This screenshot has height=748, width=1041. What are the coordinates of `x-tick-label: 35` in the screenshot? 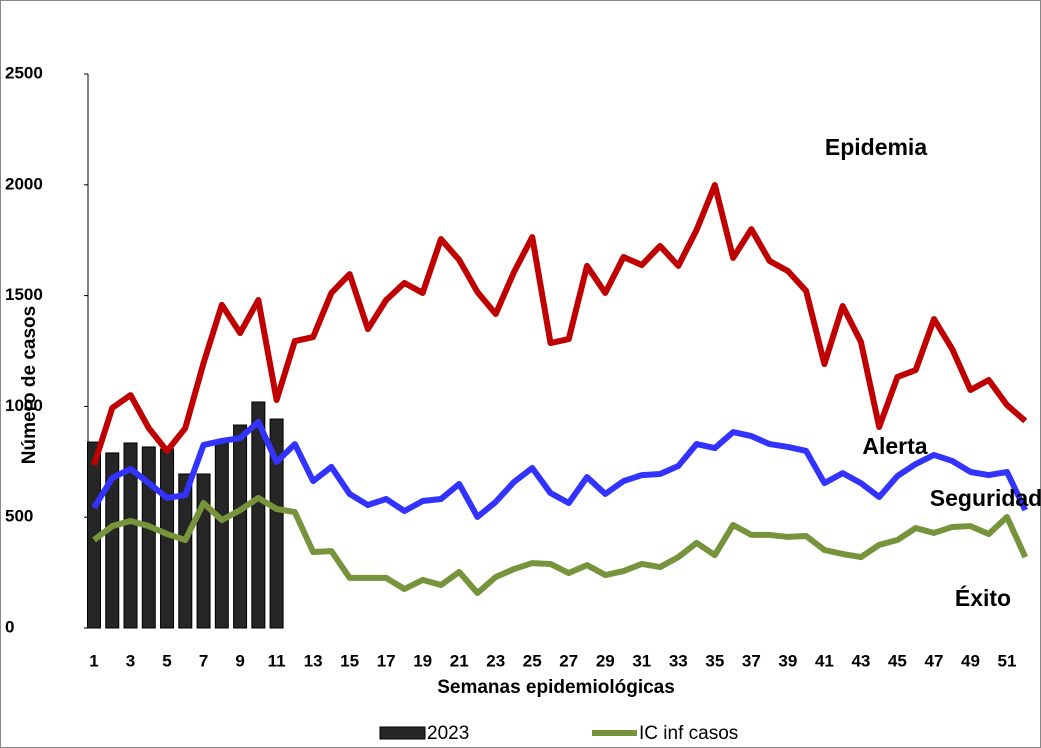 It's located at (714, 660).